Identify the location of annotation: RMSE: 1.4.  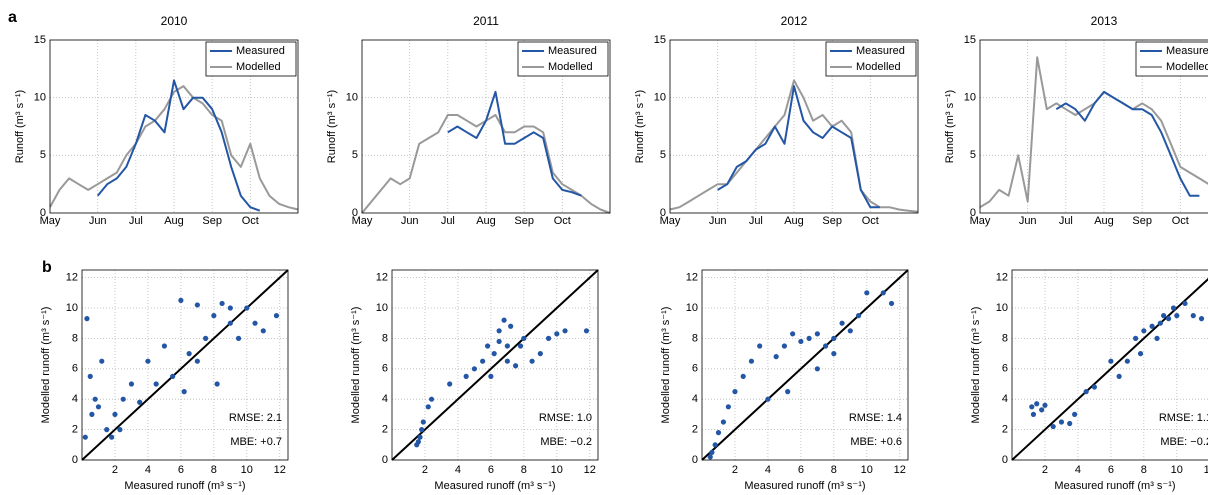
(875, 418).